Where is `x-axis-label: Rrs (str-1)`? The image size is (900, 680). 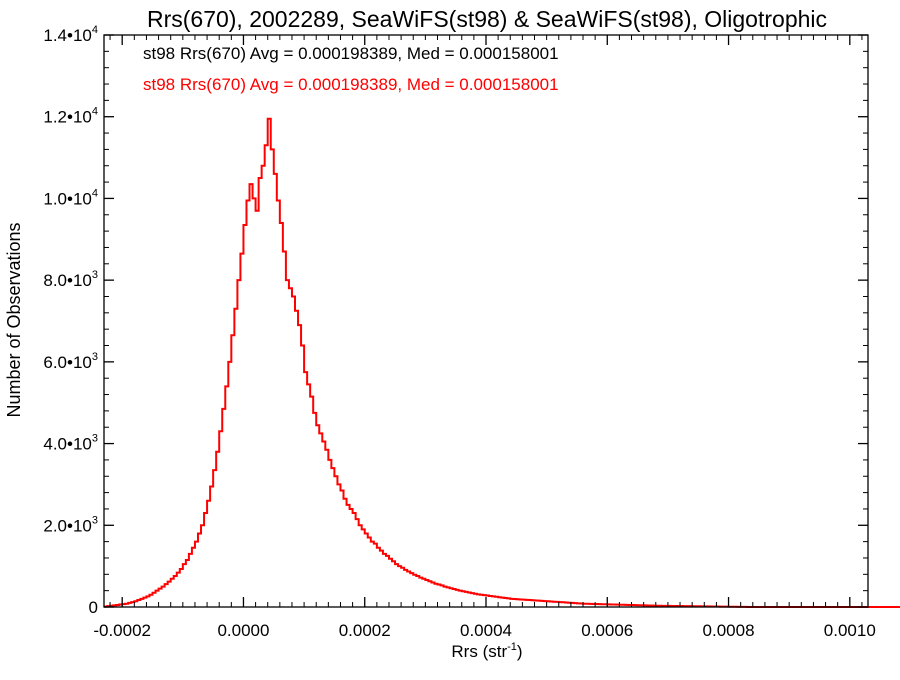 x-axis-label: Rrs (str-1) is located at coordinates (486, 651).